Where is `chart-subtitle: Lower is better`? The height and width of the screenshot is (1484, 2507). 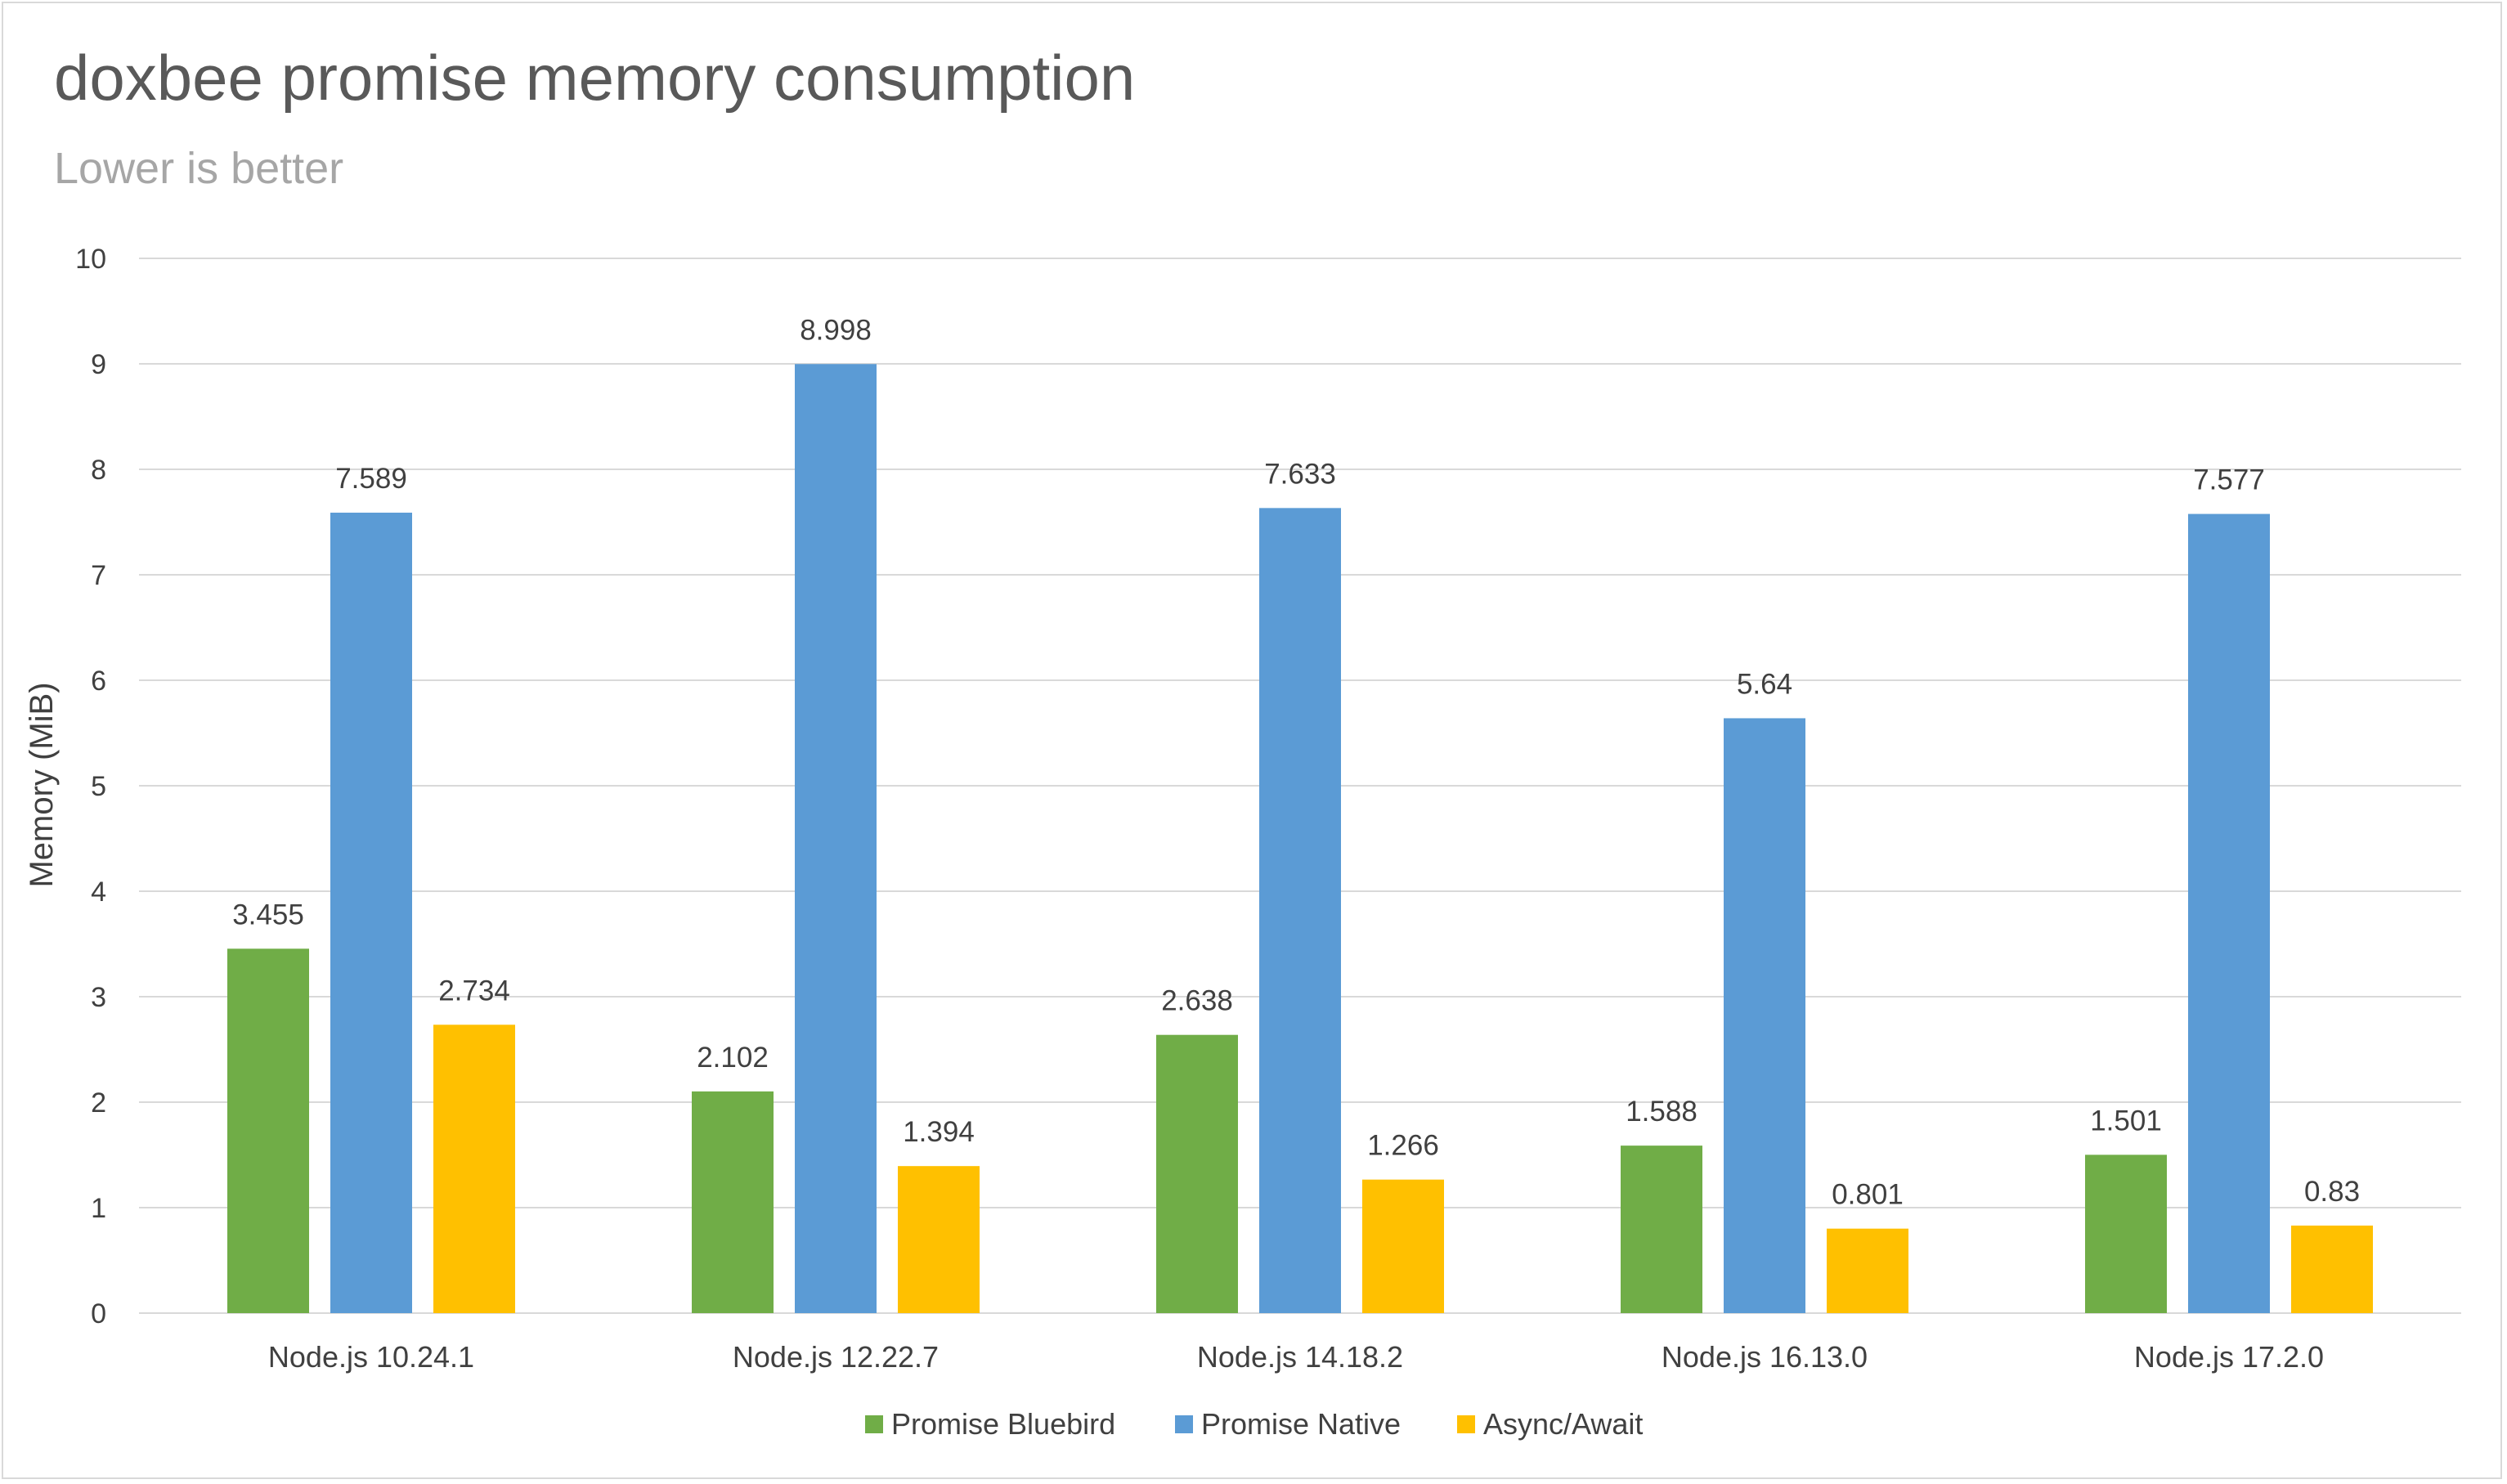
chart-subtitle: Lower is better is located at coordinates (198, 168).